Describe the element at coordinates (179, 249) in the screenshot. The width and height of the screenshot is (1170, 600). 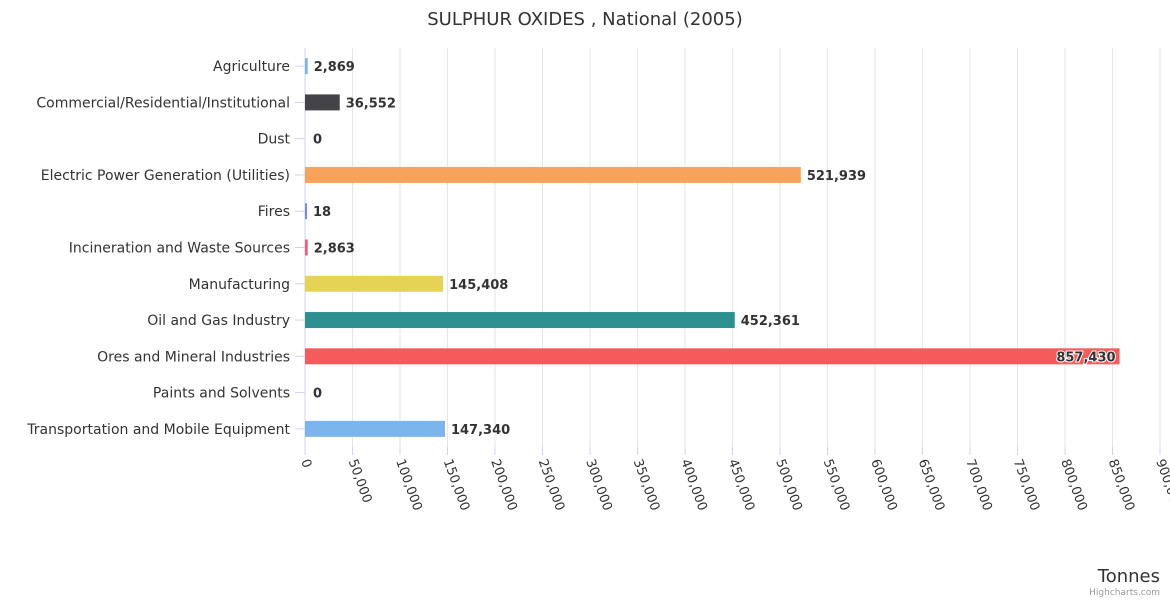
I see `category-label: Incineration and Waste Sources` at that location.